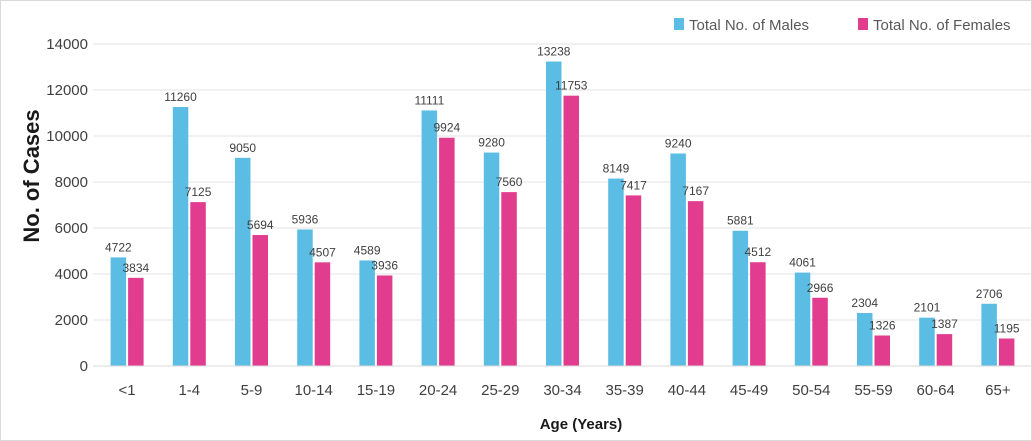 The height and width of the screenshot is (441, 1032). Describe the element at coordinates (491, 143) in the screenshot. I see `data-label: 9280` at that location.